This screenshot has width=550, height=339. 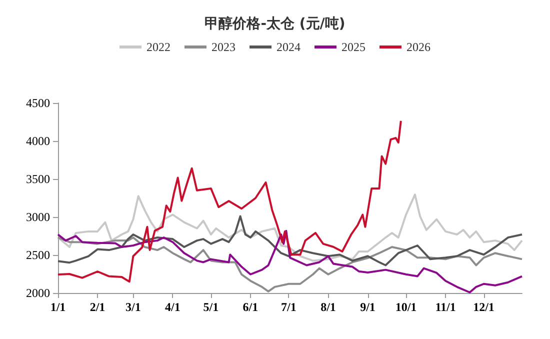 What do you see at coordinates (288, 47) in the screenshot?
I see `legend-label: 2024` at bounding box center [288, 47].